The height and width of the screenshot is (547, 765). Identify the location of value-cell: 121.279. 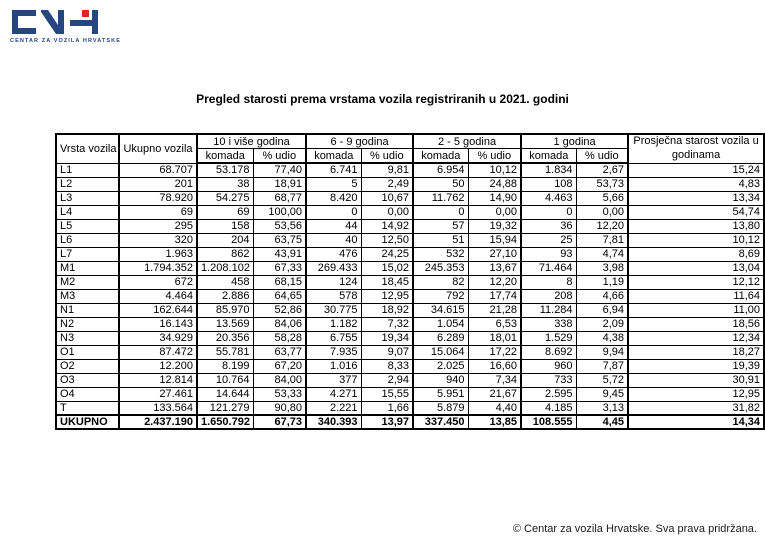
(225, 408).